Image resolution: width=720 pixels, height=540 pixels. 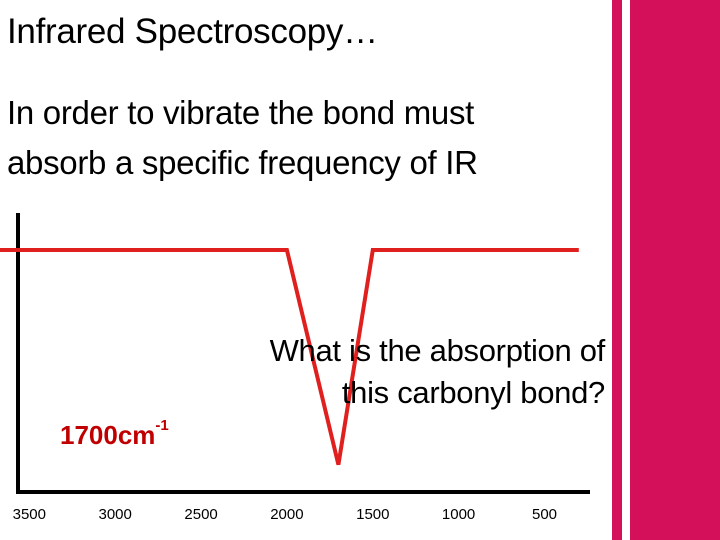 I want to click on question-line-2: this carbonyl bond?, so click(x=473, y=392).